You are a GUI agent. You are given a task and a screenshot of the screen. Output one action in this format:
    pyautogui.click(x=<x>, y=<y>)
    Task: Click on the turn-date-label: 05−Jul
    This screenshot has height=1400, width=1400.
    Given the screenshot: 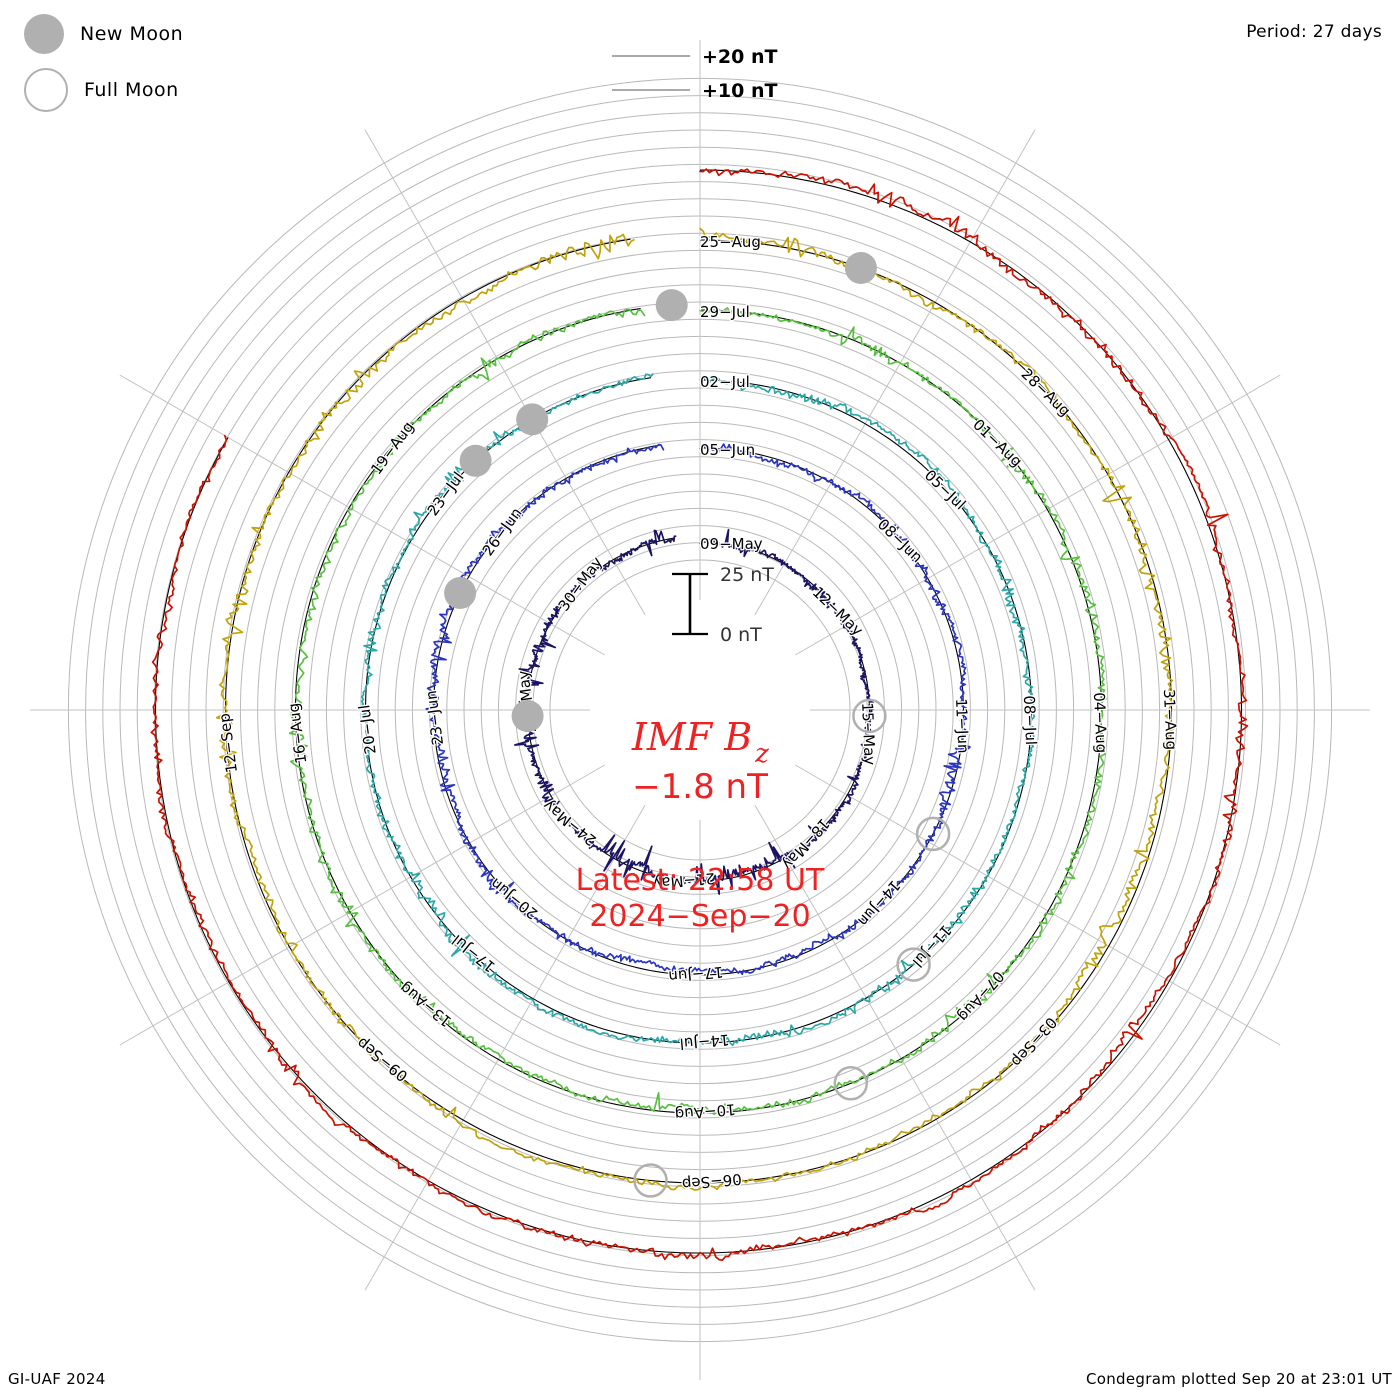 What is the action you would take?
    pyautogui.click(x=945, y=489)
    